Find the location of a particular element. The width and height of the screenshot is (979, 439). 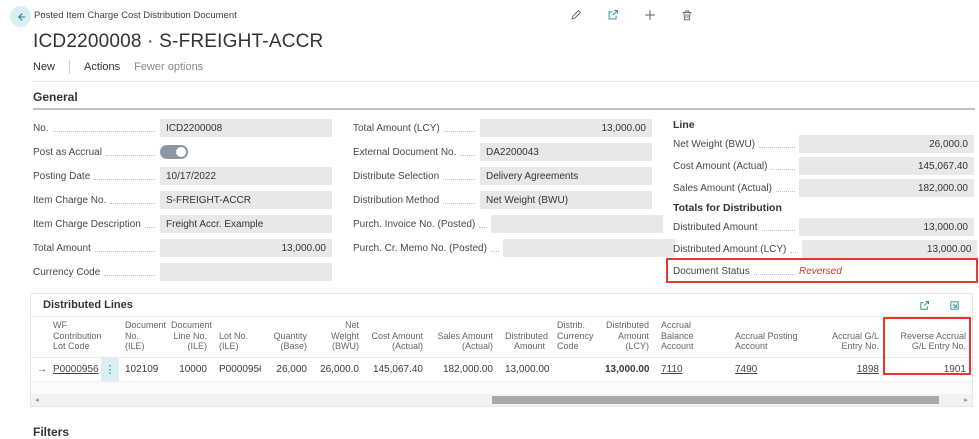

scroll-right-icon: ▸ is located at coordinates (966, 400).